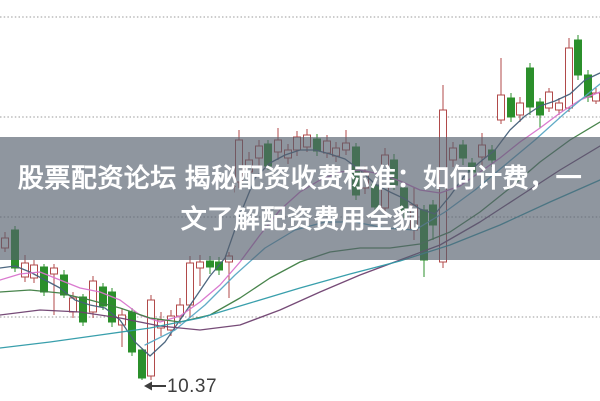  What do you see at coordinates (148, 386) in the screenshot?
I see `low-arrow-head` at bounding box center [148, 386].